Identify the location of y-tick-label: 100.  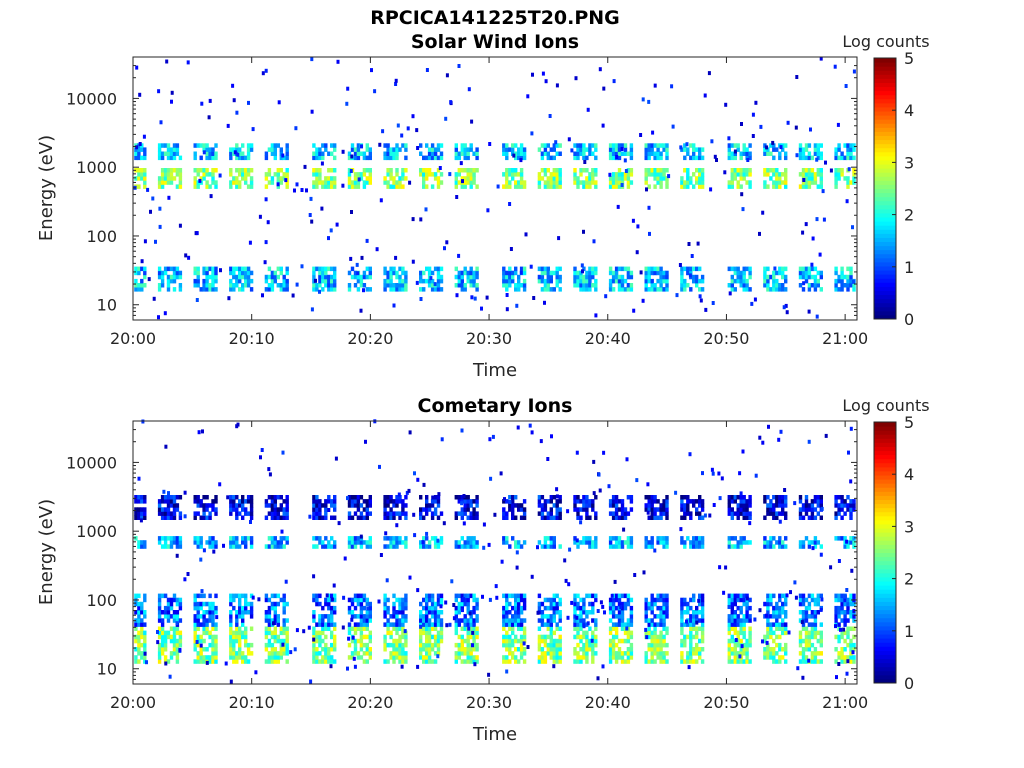
(101, 236).